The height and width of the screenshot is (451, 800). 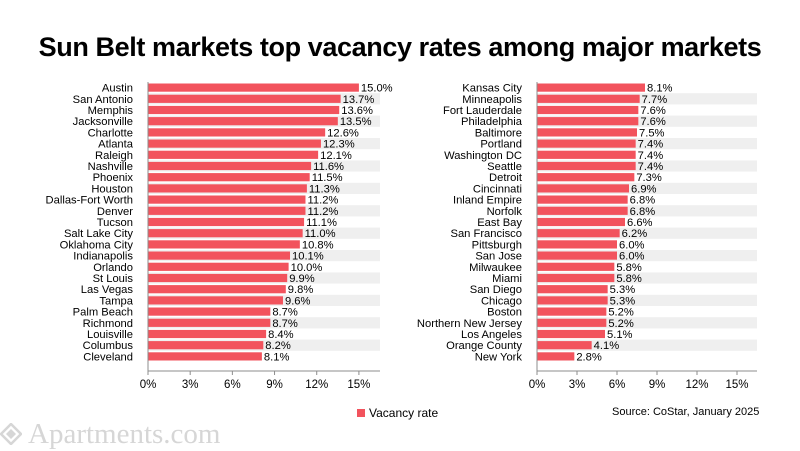 I want to click on category-label: Portland, so click(x=501, y=145).